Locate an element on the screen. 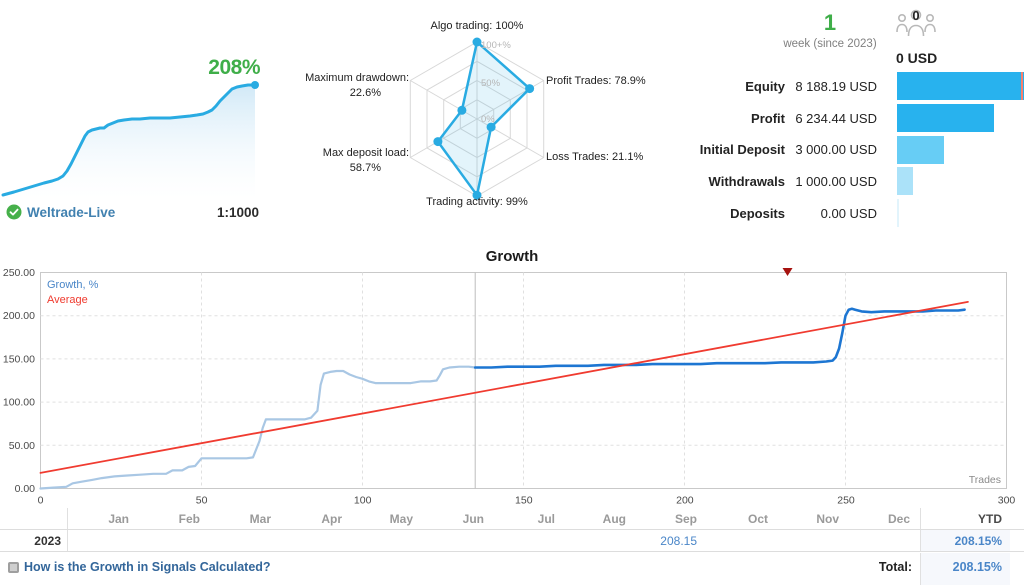 Image resolution: width=1024 pixels, height=585 pixels. sparkline-area is located at coordinates (129, 142).